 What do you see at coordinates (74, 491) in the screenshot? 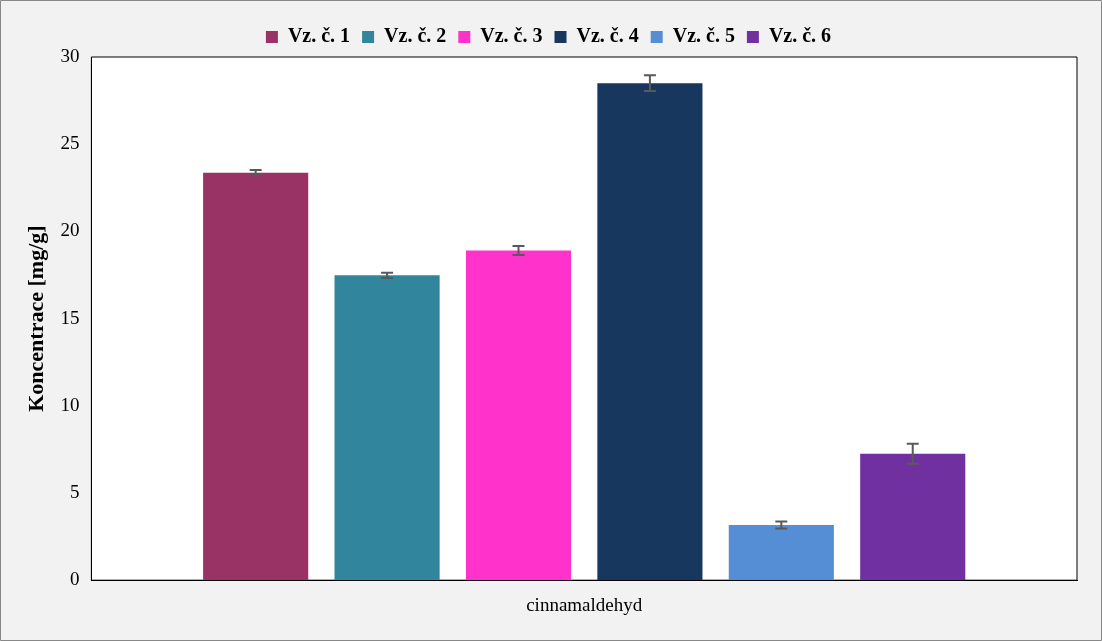
I see `y-tick-label: 5` at bounding box center [74, 491].